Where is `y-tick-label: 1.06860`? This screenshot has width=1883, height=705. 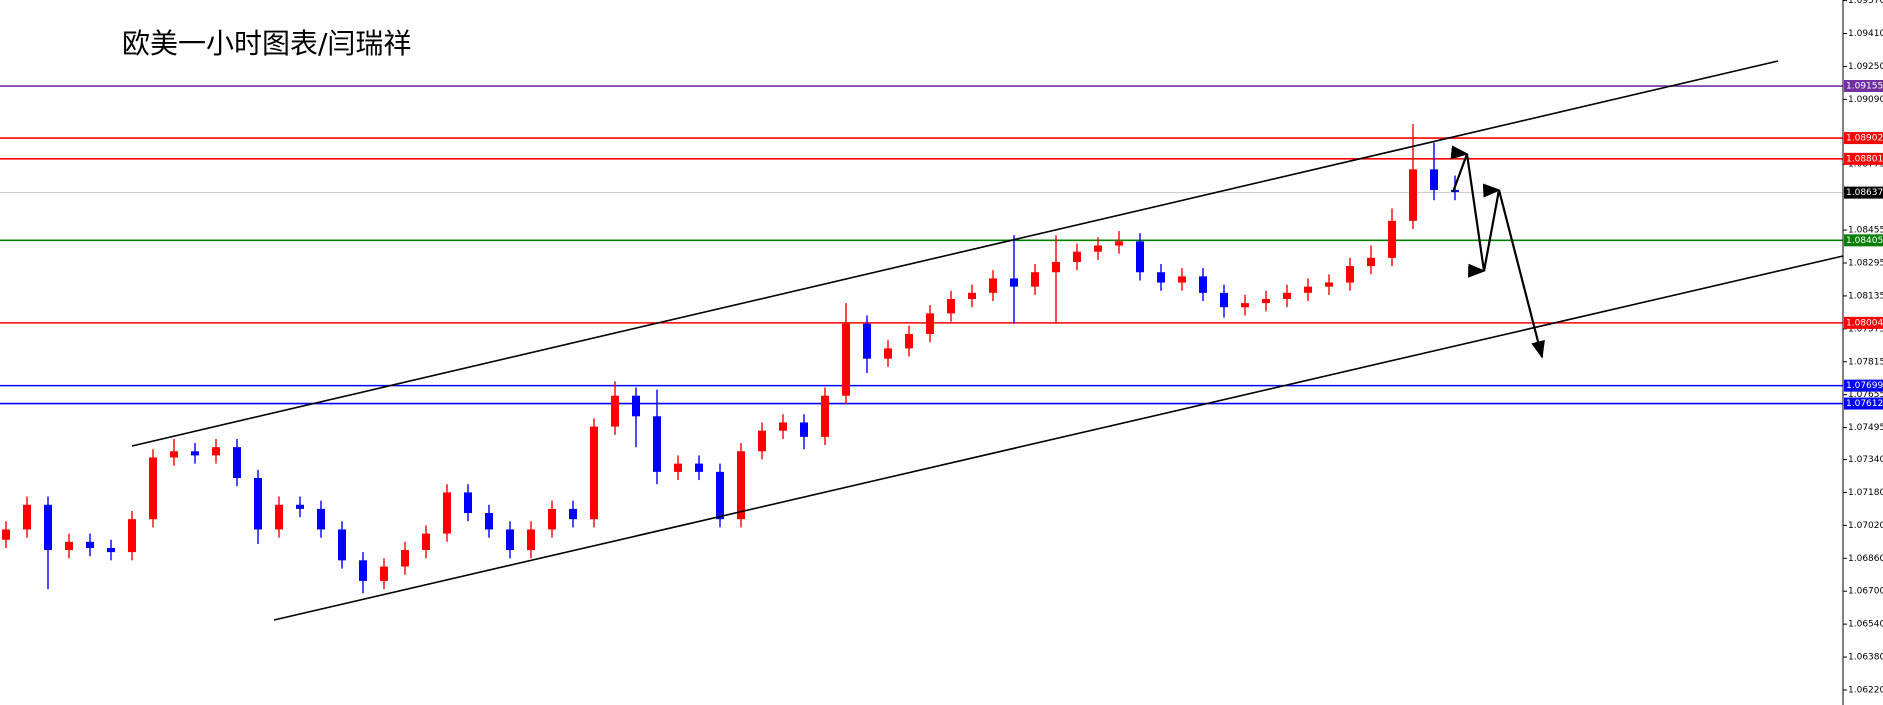 y-tick-label: 1.06860 is located at coordinates (1865, 559).